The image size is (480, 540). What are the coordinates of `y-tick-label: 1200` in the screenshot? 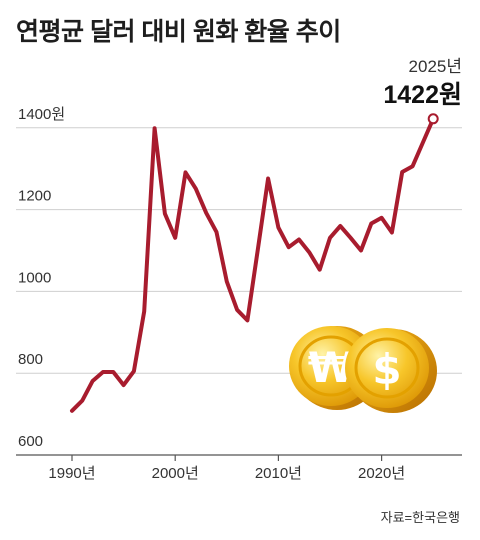 It's located at (34, 196).